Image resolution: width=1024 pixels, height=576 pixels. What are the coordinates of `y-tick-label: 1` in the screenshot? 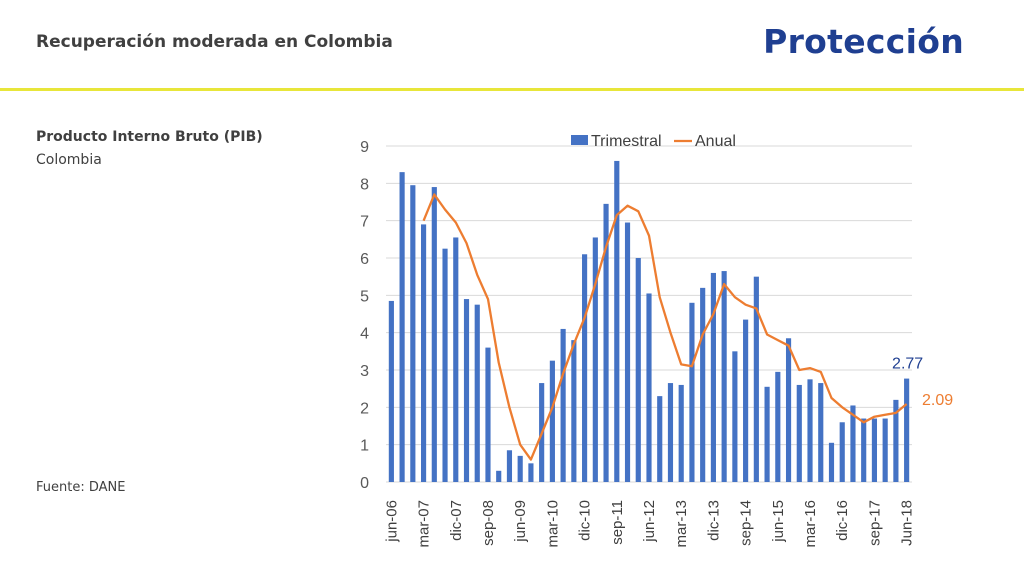 It's located at (364, 446).